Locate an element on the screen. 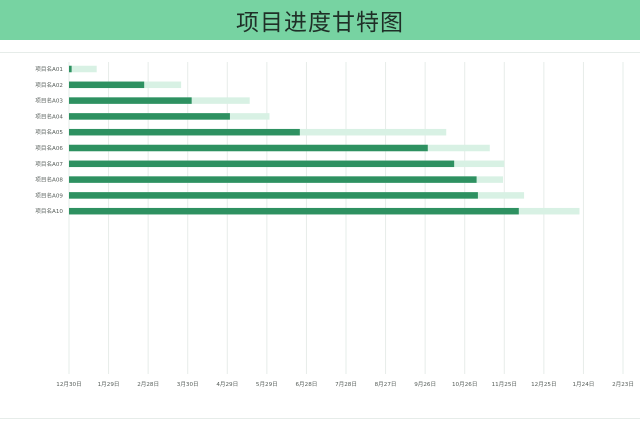  x-tick-label: 4月29日 is located at coordinates (227, 384).